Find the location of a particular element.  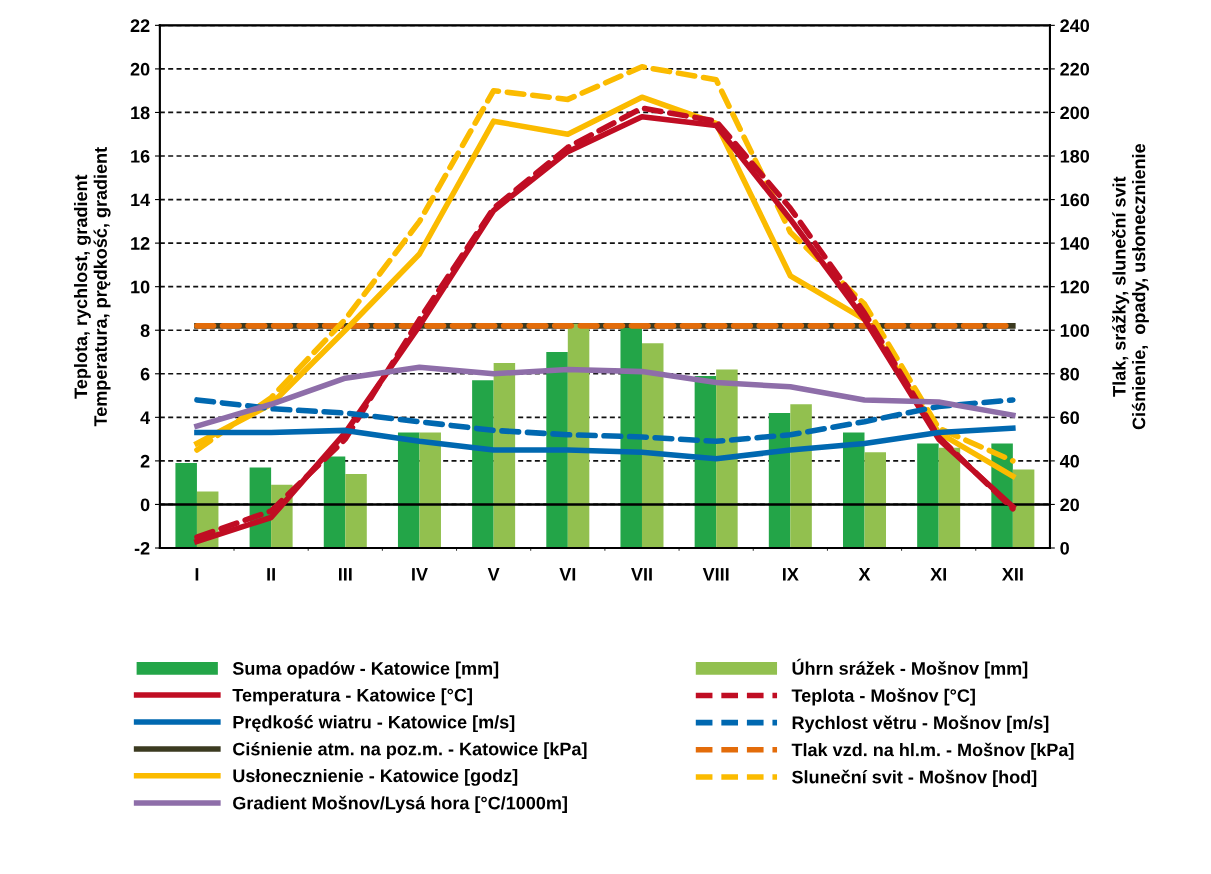

y-tick-label: 18 is located at coordinates (140, 113).